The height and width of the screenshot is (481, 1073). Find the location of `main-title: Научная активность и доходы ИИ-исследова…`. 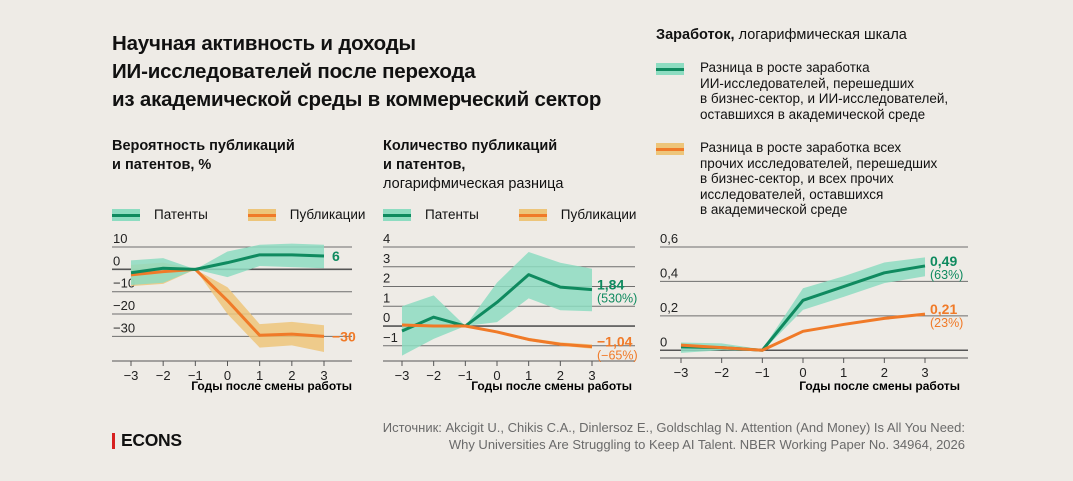

main-title: Научная активность и доходы ИИ-исследова… is located at coordinates (356, 72).